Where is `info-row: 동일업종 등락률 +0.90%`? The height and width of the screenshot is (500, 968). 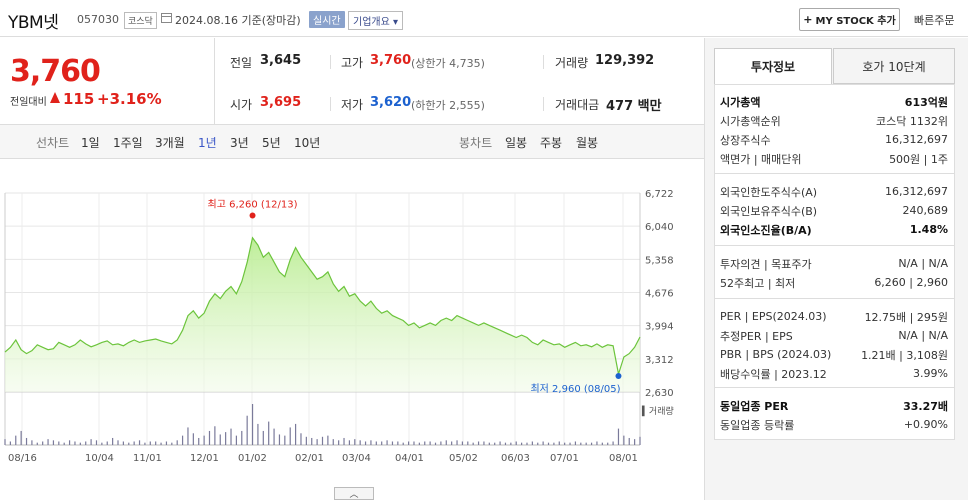
info-row: 동일업종 등락률 +0.90% is located at coordinates (834, 424).